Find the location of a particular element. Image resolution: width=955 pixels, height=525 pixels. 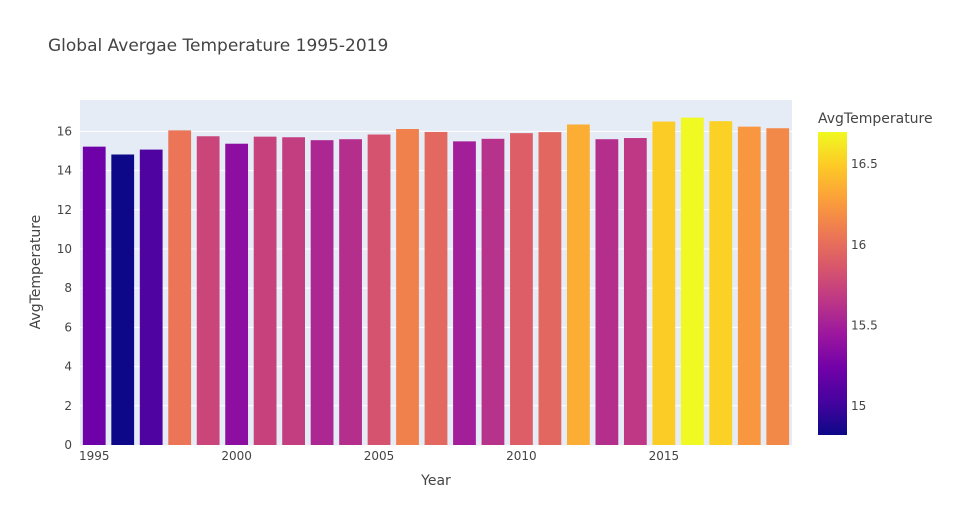

x-tick-label: 2010 is located at coordinates (521, 456).